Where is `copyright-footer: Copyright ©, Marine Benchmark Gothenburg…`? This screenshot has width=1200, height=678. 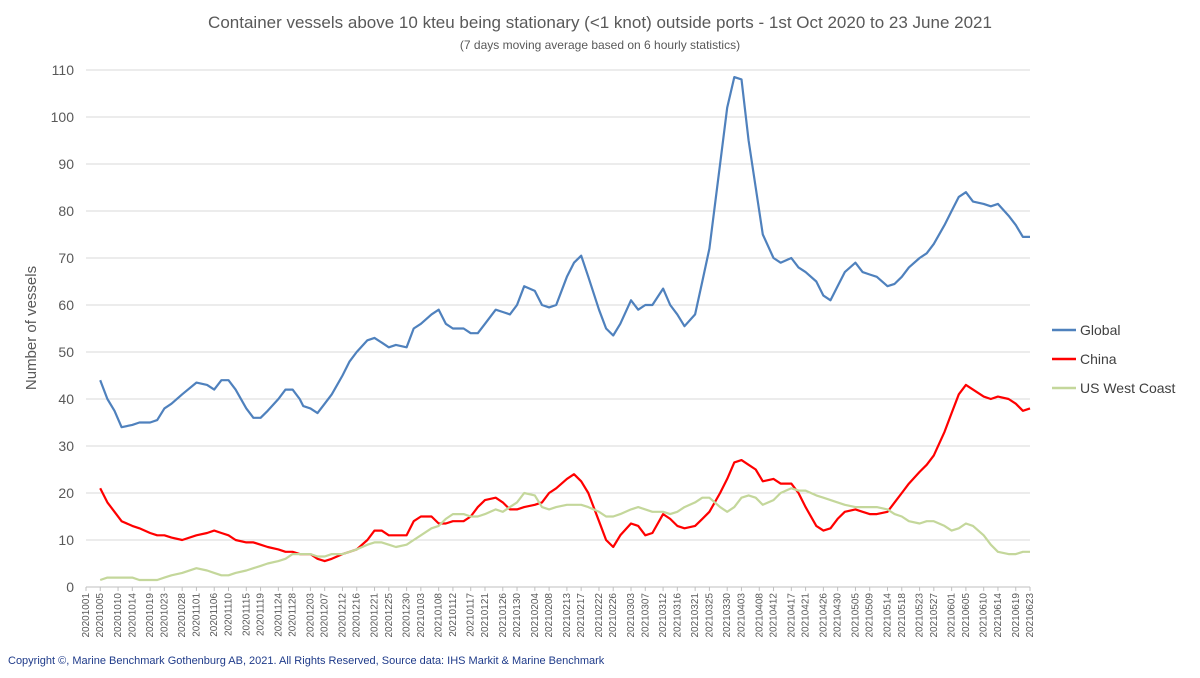
copyright-footer: Copyright ©, Marine Benchmark Gothenburg… is located at coordinates (306, 661).